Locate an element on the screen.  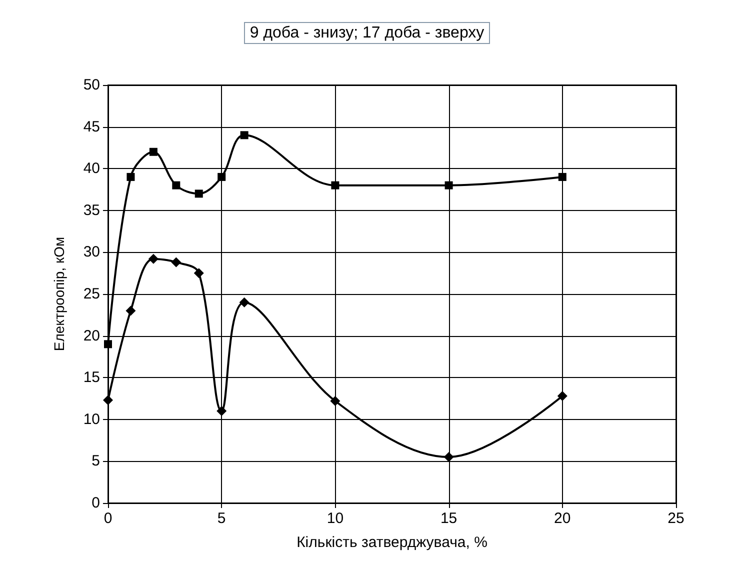
y-tick-label: 30 is located at coordinates (91, 252).